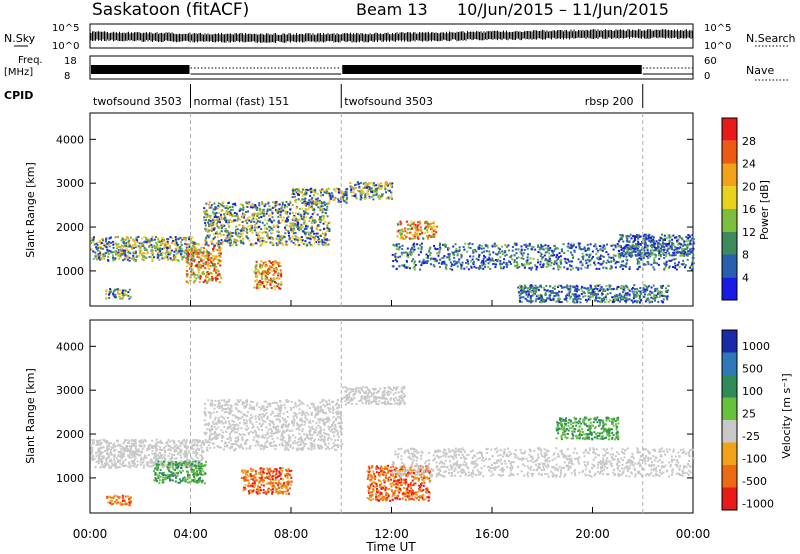  I want to click on colorbar-tick: 16, so click(749, 209).